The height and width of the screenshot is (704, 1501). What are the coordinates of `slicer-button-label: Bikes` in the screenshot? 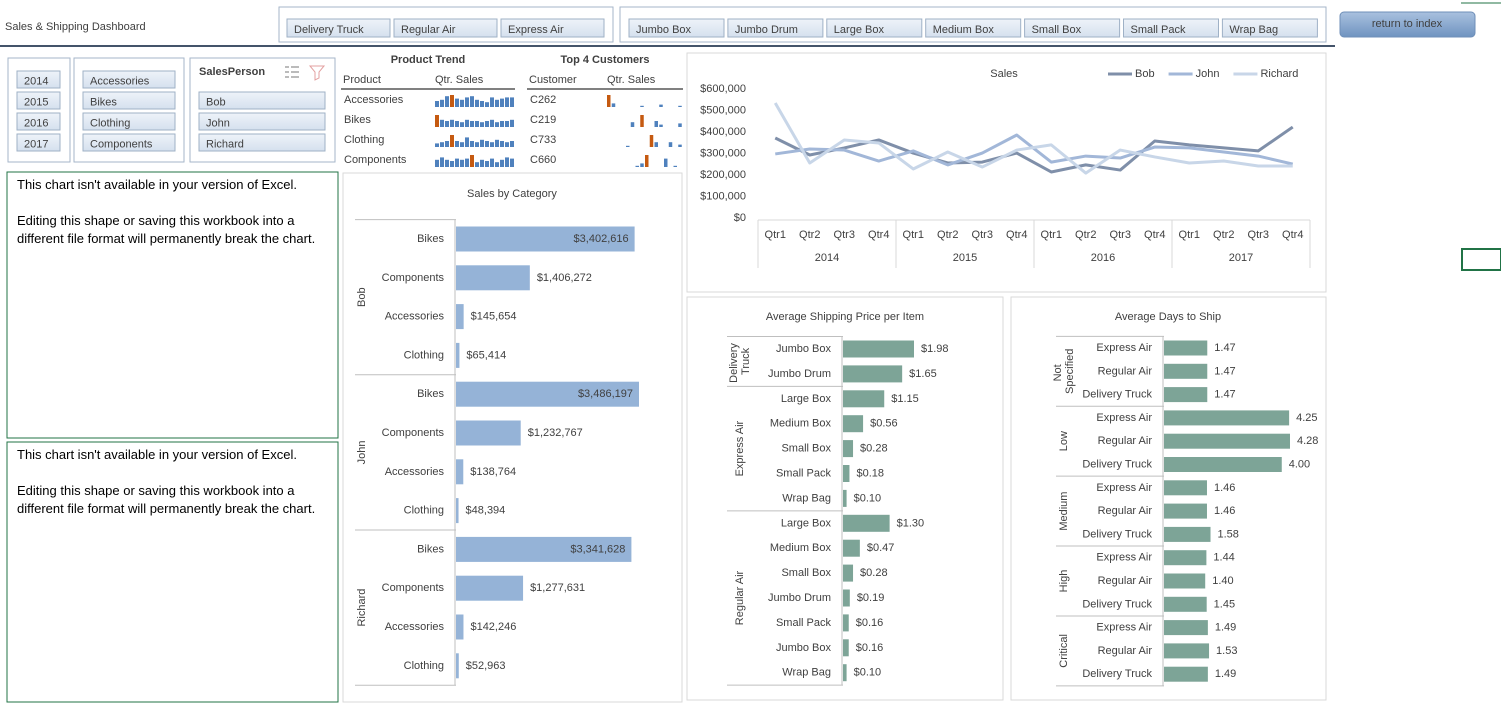 It's located at (103, 103).